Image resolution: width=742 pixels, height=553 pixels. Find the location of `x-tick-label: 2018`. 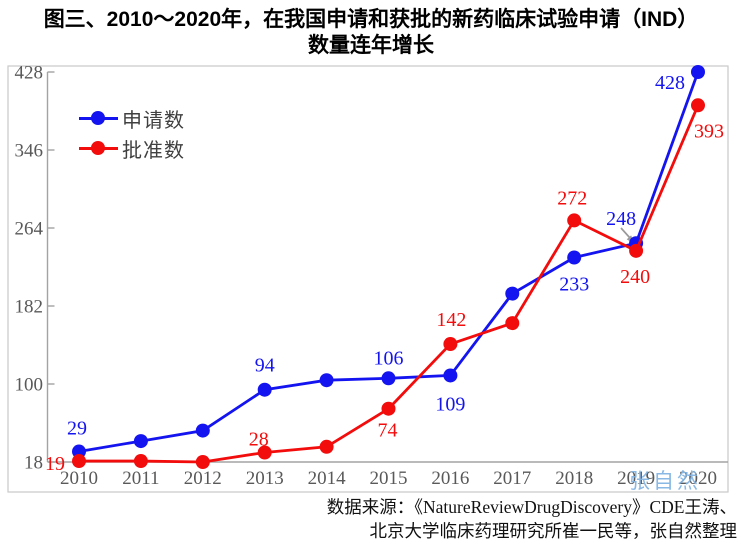

x-tick-label: 2018 is located at coordinates (574, 478).